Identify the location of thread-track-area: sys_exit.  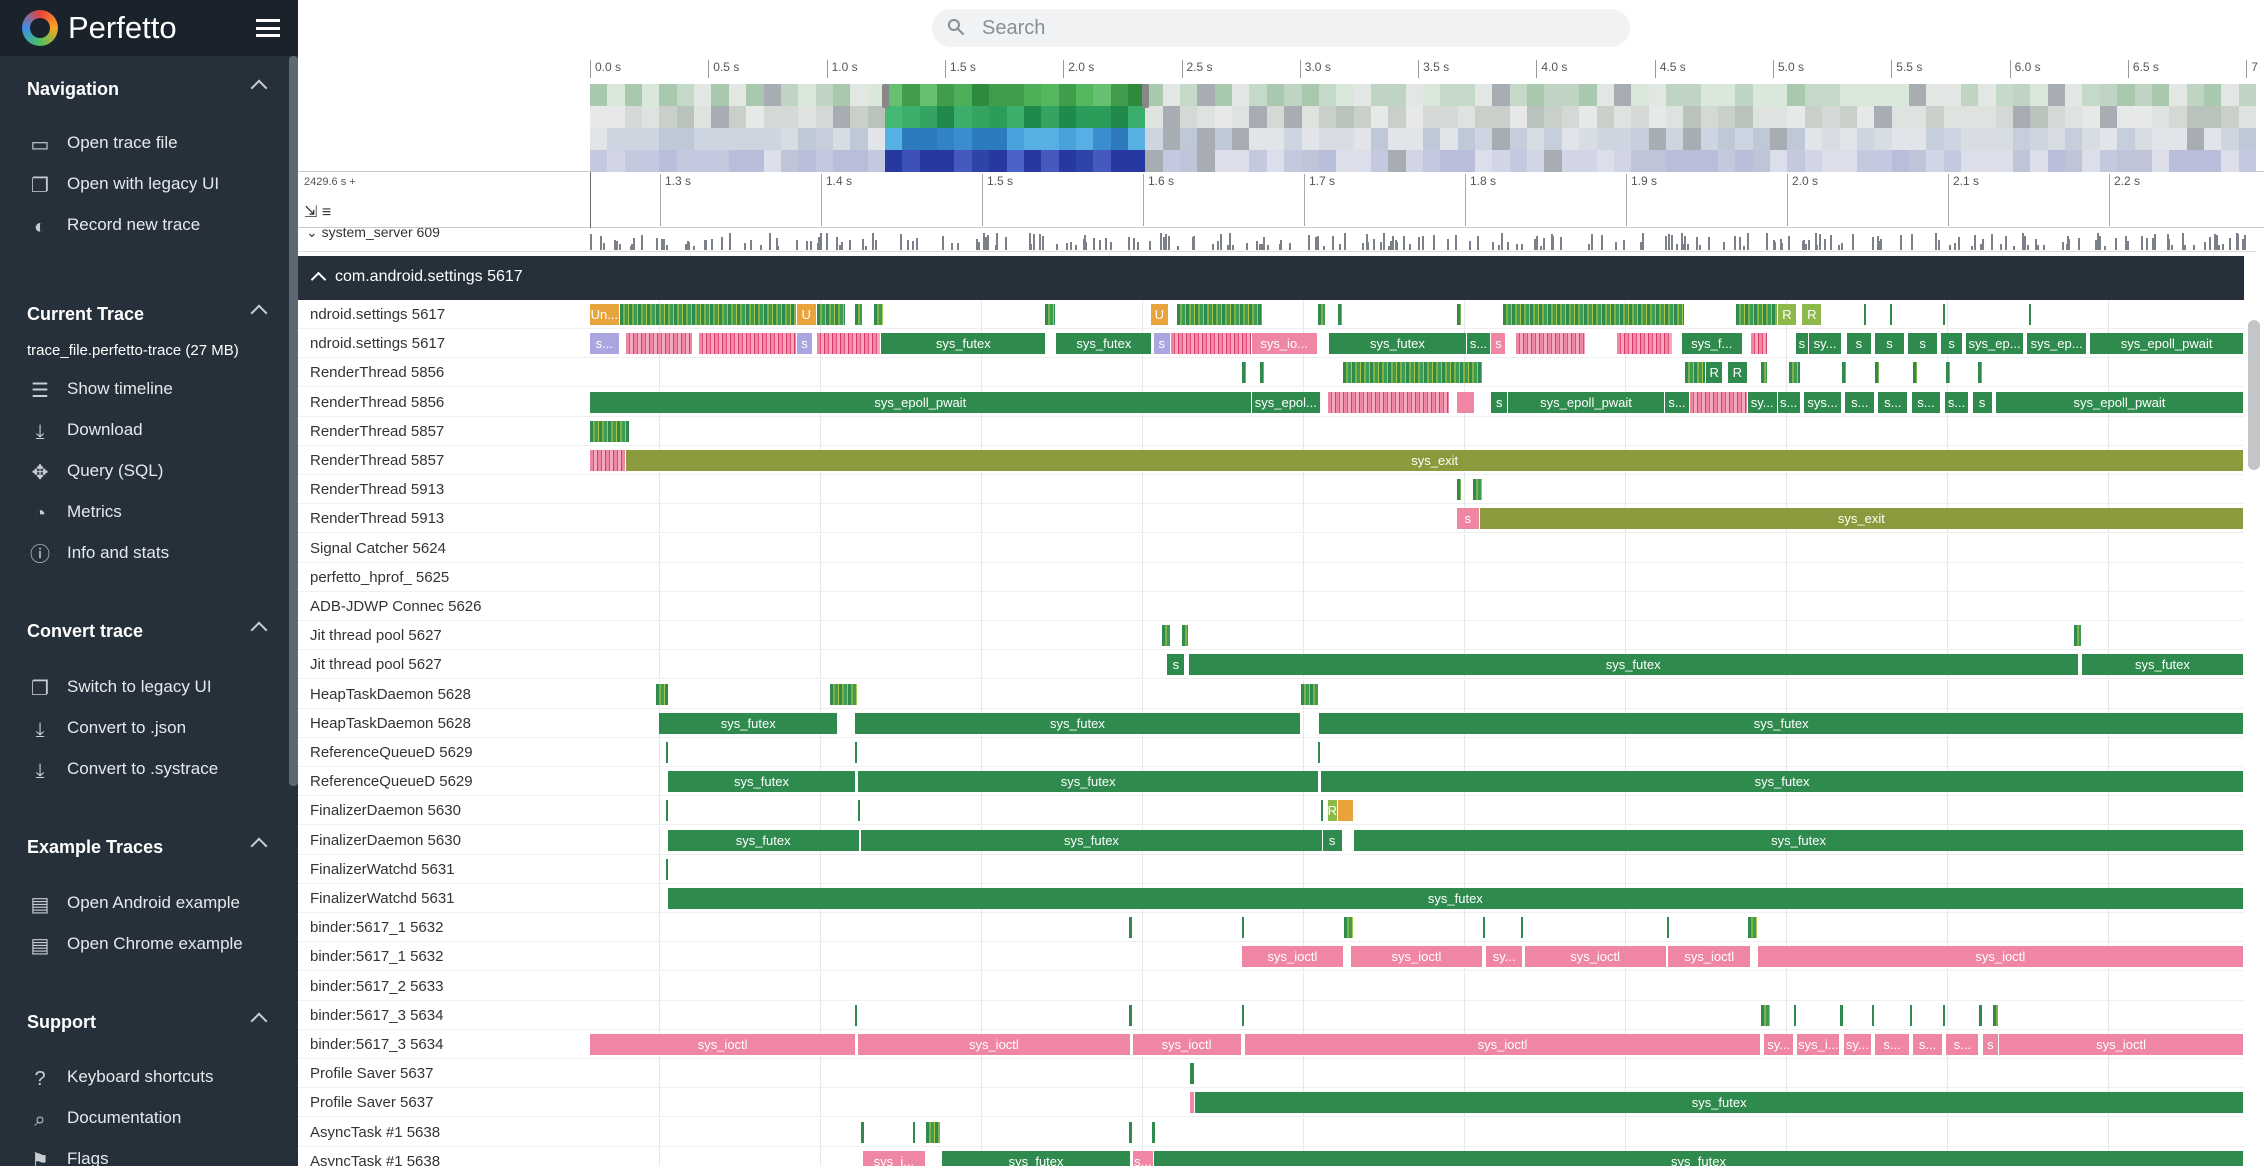
(1417, 460).